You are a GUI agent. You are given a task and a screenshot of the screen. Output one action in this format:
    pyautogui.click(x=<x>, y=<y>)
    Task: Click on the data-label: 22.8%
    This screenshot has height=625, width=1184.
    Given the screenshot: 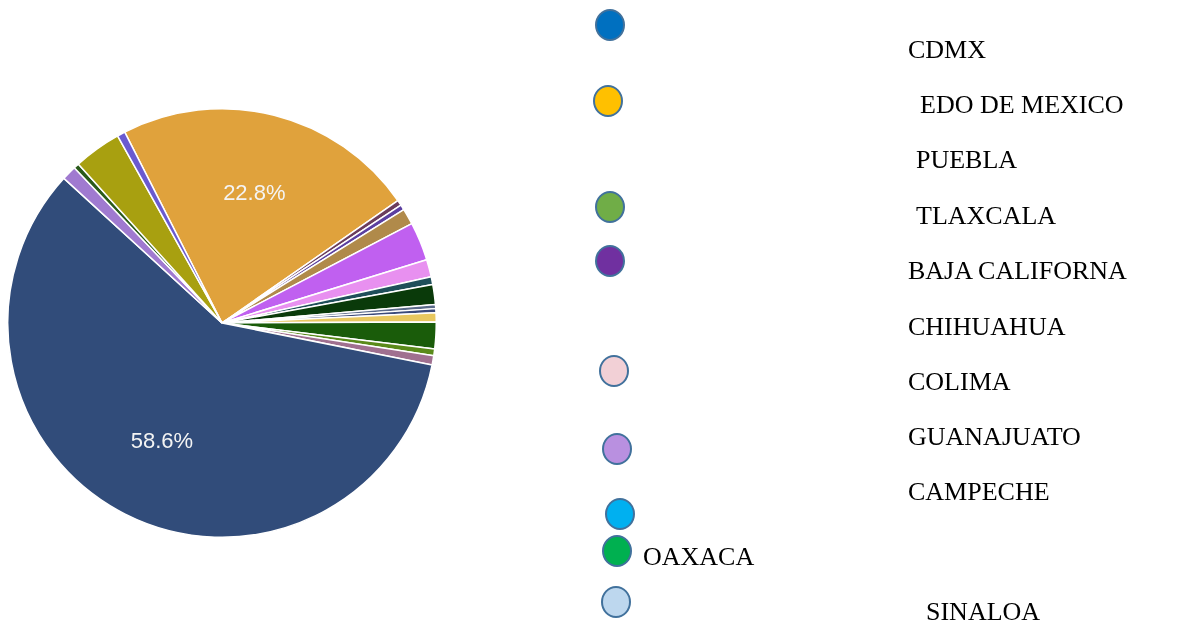 What is the action you would take?
    pyautogui.click(x=254, y=193)
    